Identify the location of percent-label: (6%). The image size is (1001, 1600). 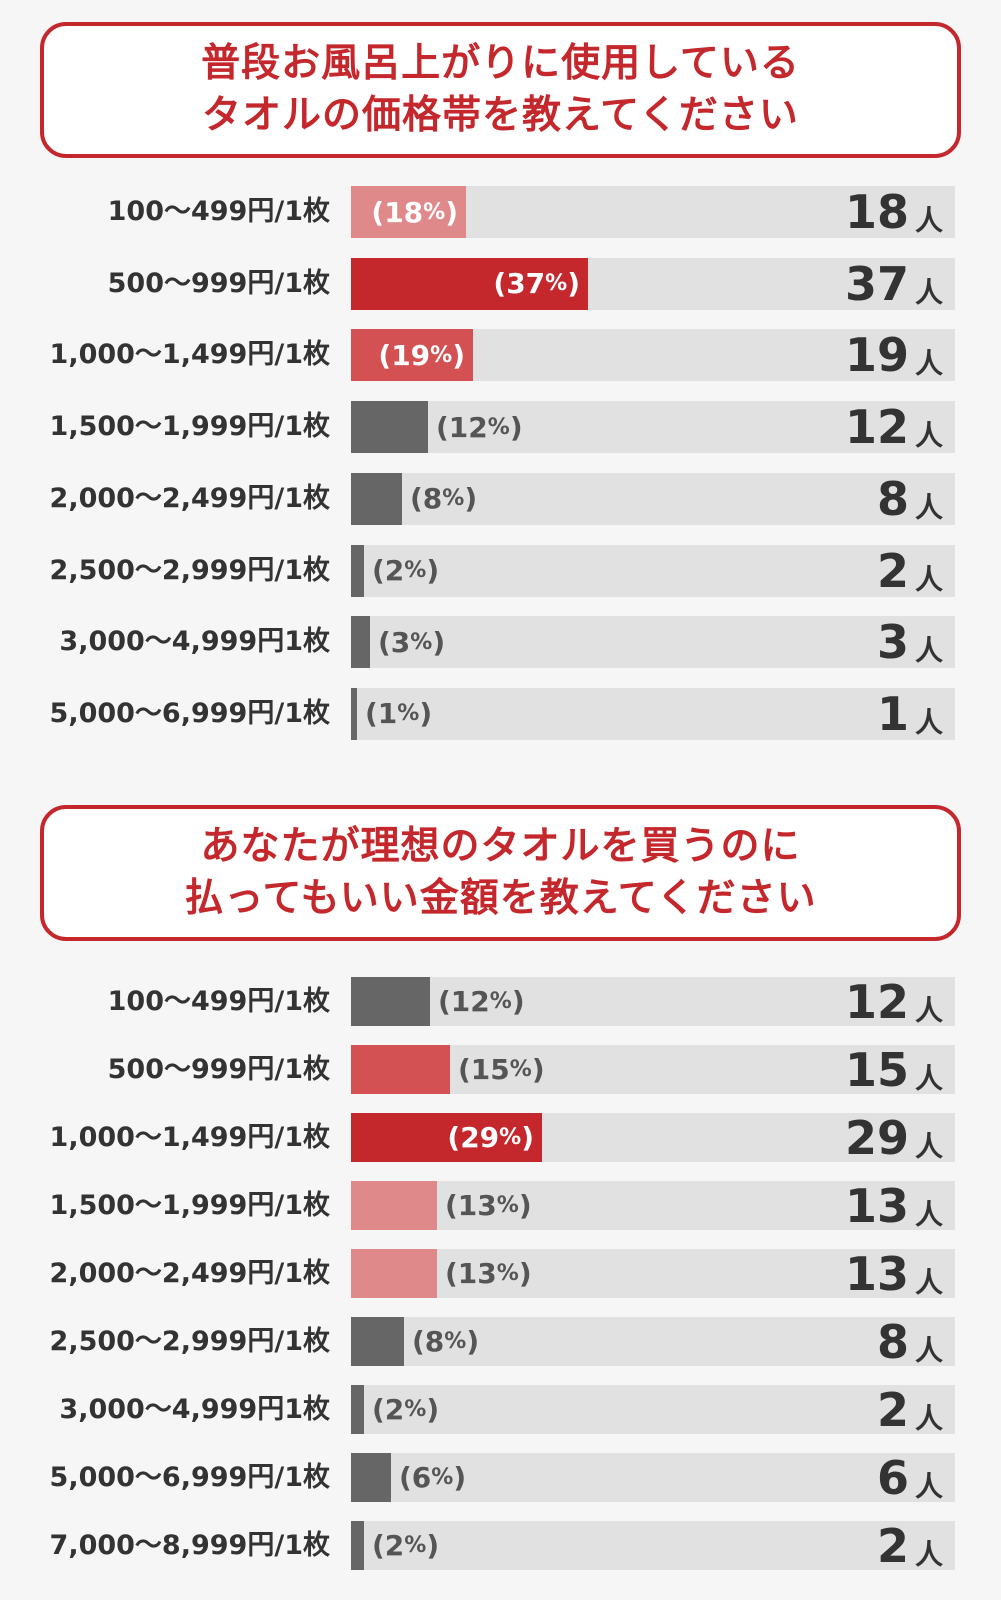
(432, 1477).